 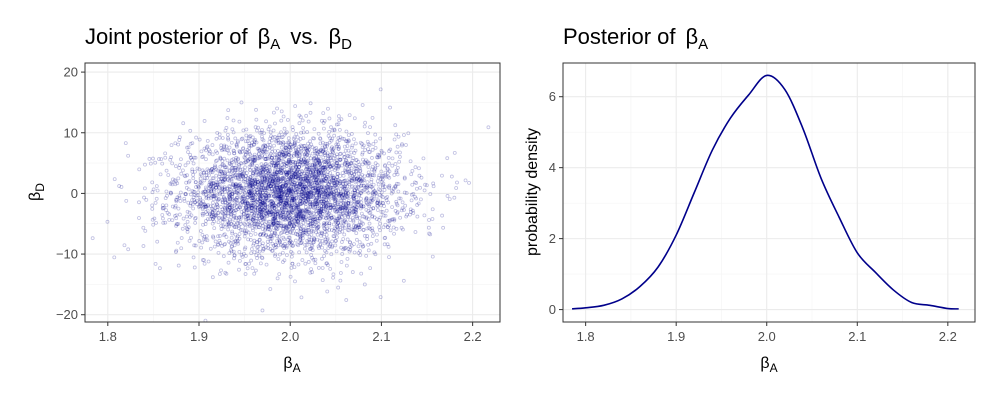 I want to click on scatter-x-tick-label: 2.0, so click(x=290, y=336).